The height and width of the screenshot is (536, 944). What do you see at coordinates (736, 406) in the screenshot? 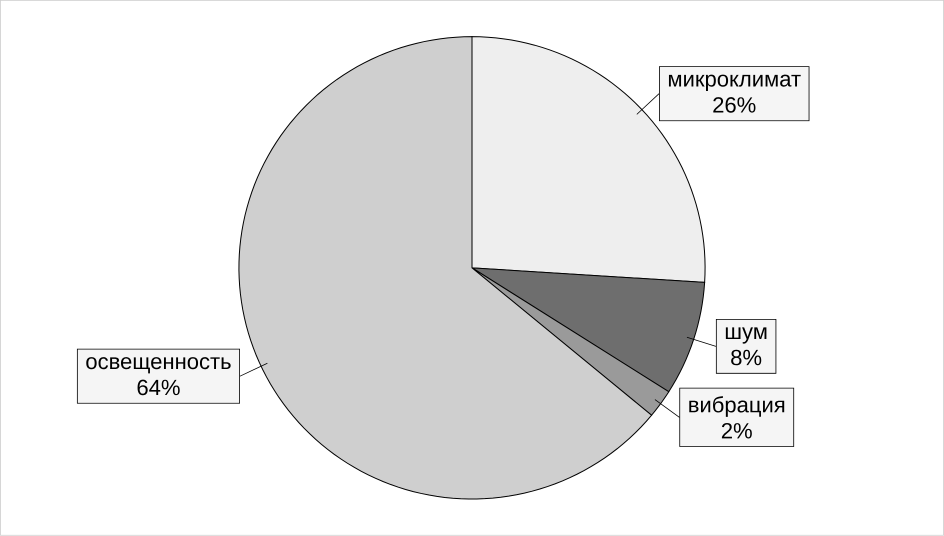
I see `slice-label: вибрация` at bounding box center [736, 406].